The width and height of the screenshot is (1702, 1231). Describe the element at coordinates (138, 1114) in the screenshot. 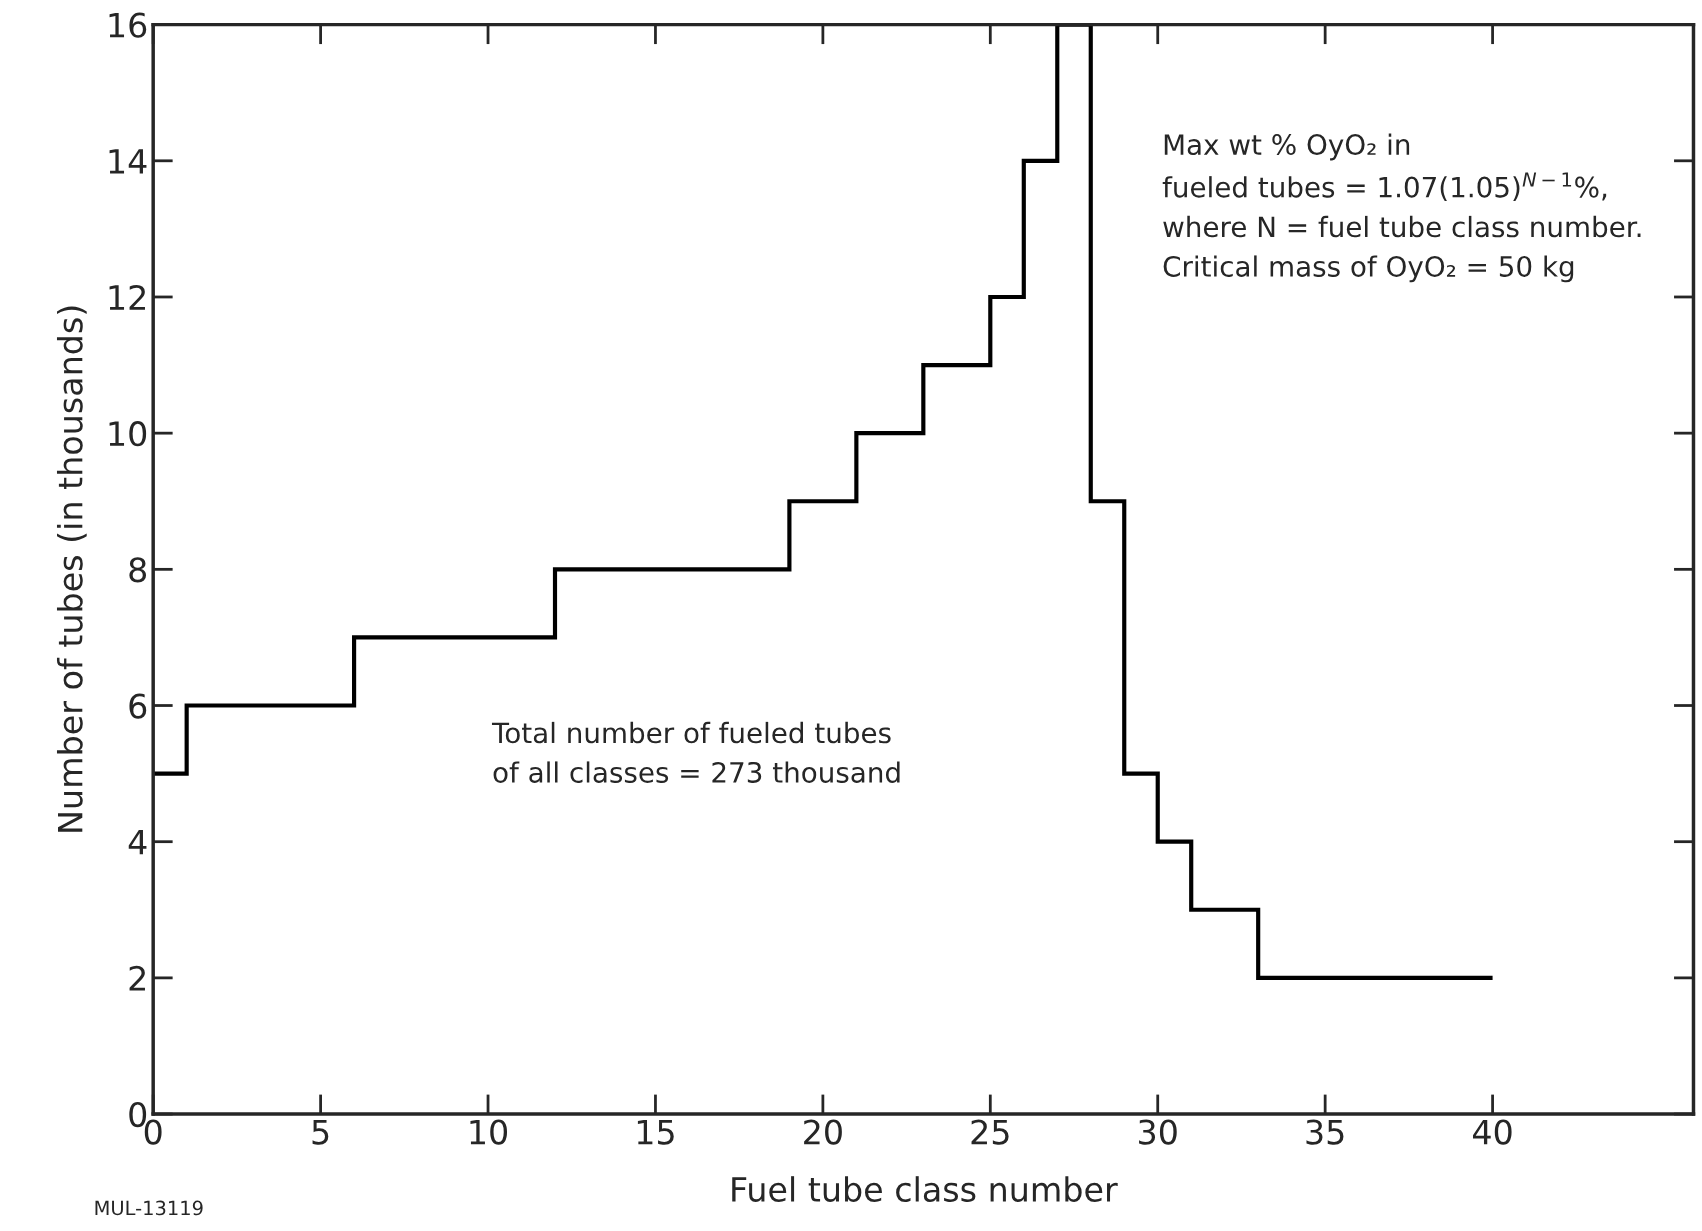

I see `y-tick-label: 0` at that location.